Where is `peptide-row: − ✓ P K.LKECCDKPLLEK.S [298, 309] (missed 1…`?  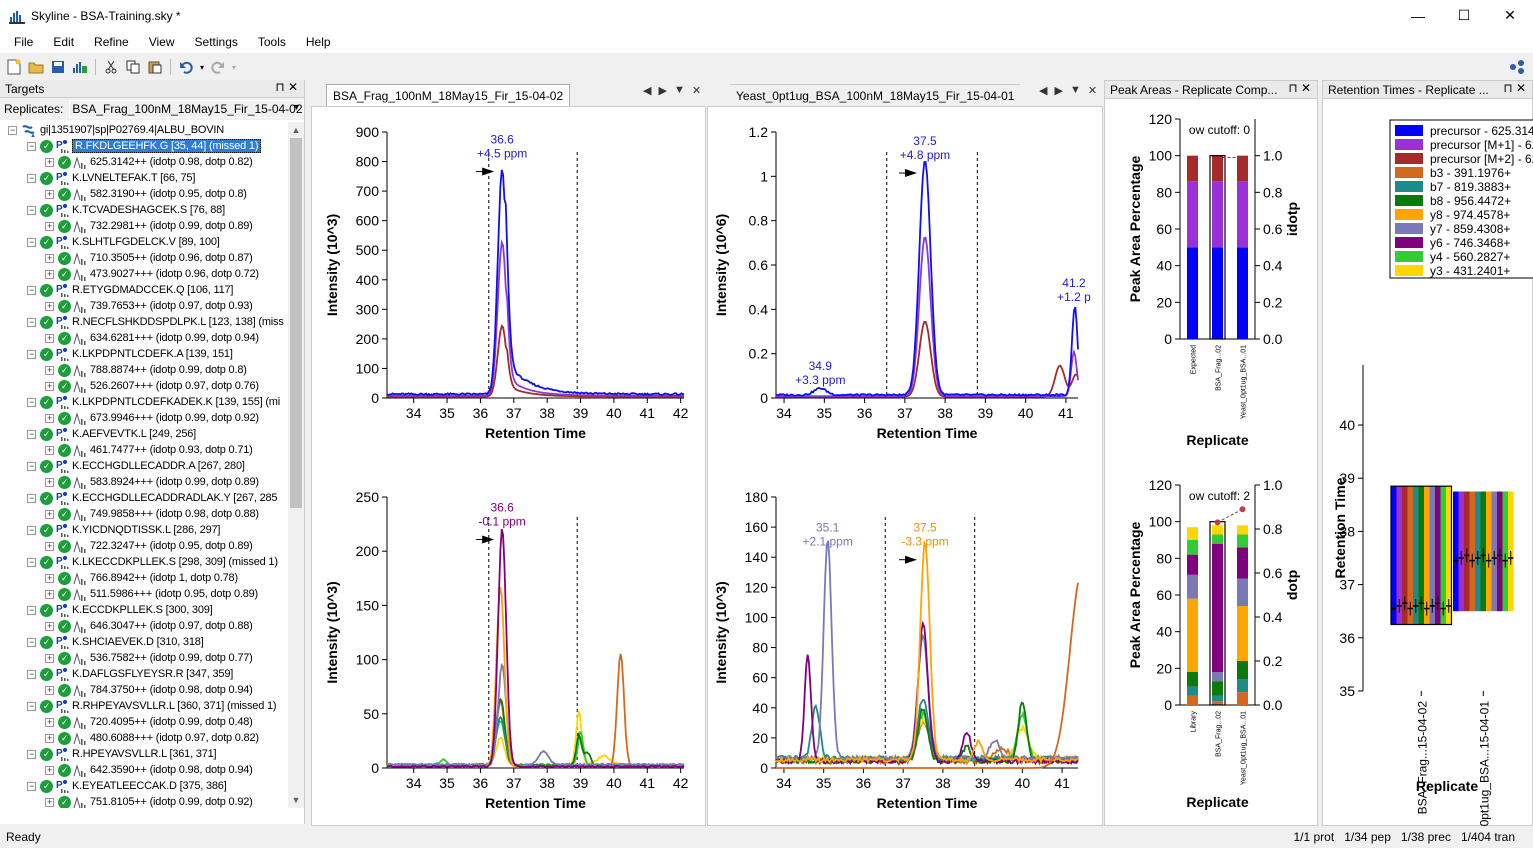 peptide-row: − ✓ P K.LKECCDKPLLEK.S [298, 309] (missed 1… is located at coordinates (144, 562).